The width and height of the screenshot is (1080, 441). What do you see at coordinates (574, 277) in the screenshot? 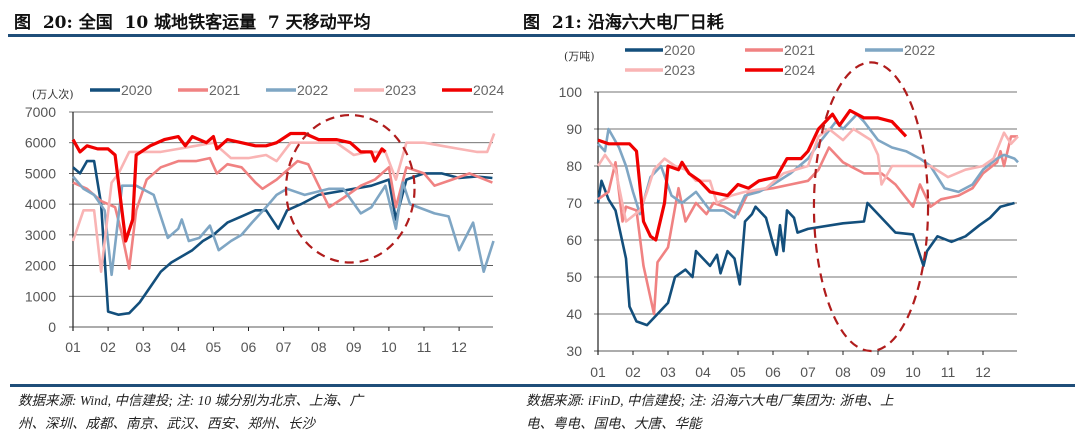
I see `y-tick-label: 50` at bounding box center [574, 277].